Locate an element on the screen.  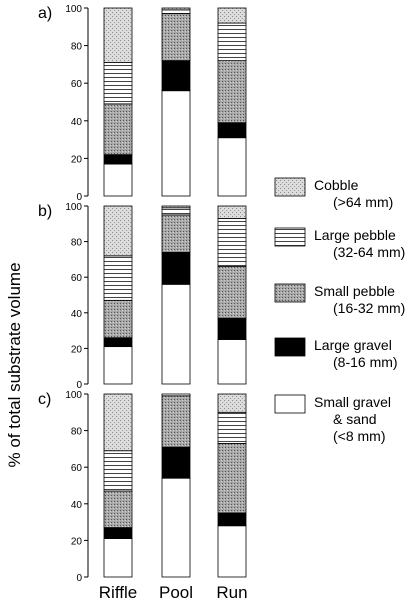
legend-label: (8-16 mm) is located at coordinates (365, 362).